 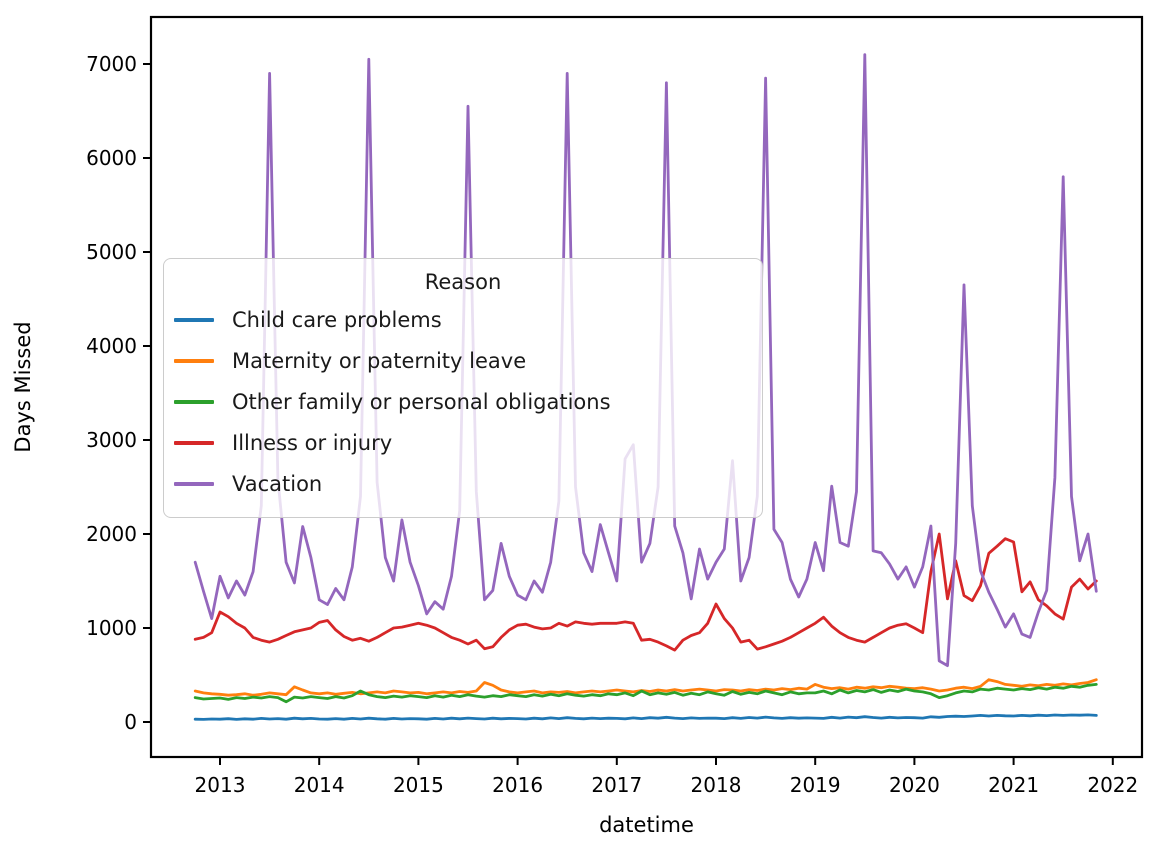 What do you see at coordinates (23, 386) in the screenshot?
I see `y-axis-label: Days Missed` at bounding box center [23, 386].